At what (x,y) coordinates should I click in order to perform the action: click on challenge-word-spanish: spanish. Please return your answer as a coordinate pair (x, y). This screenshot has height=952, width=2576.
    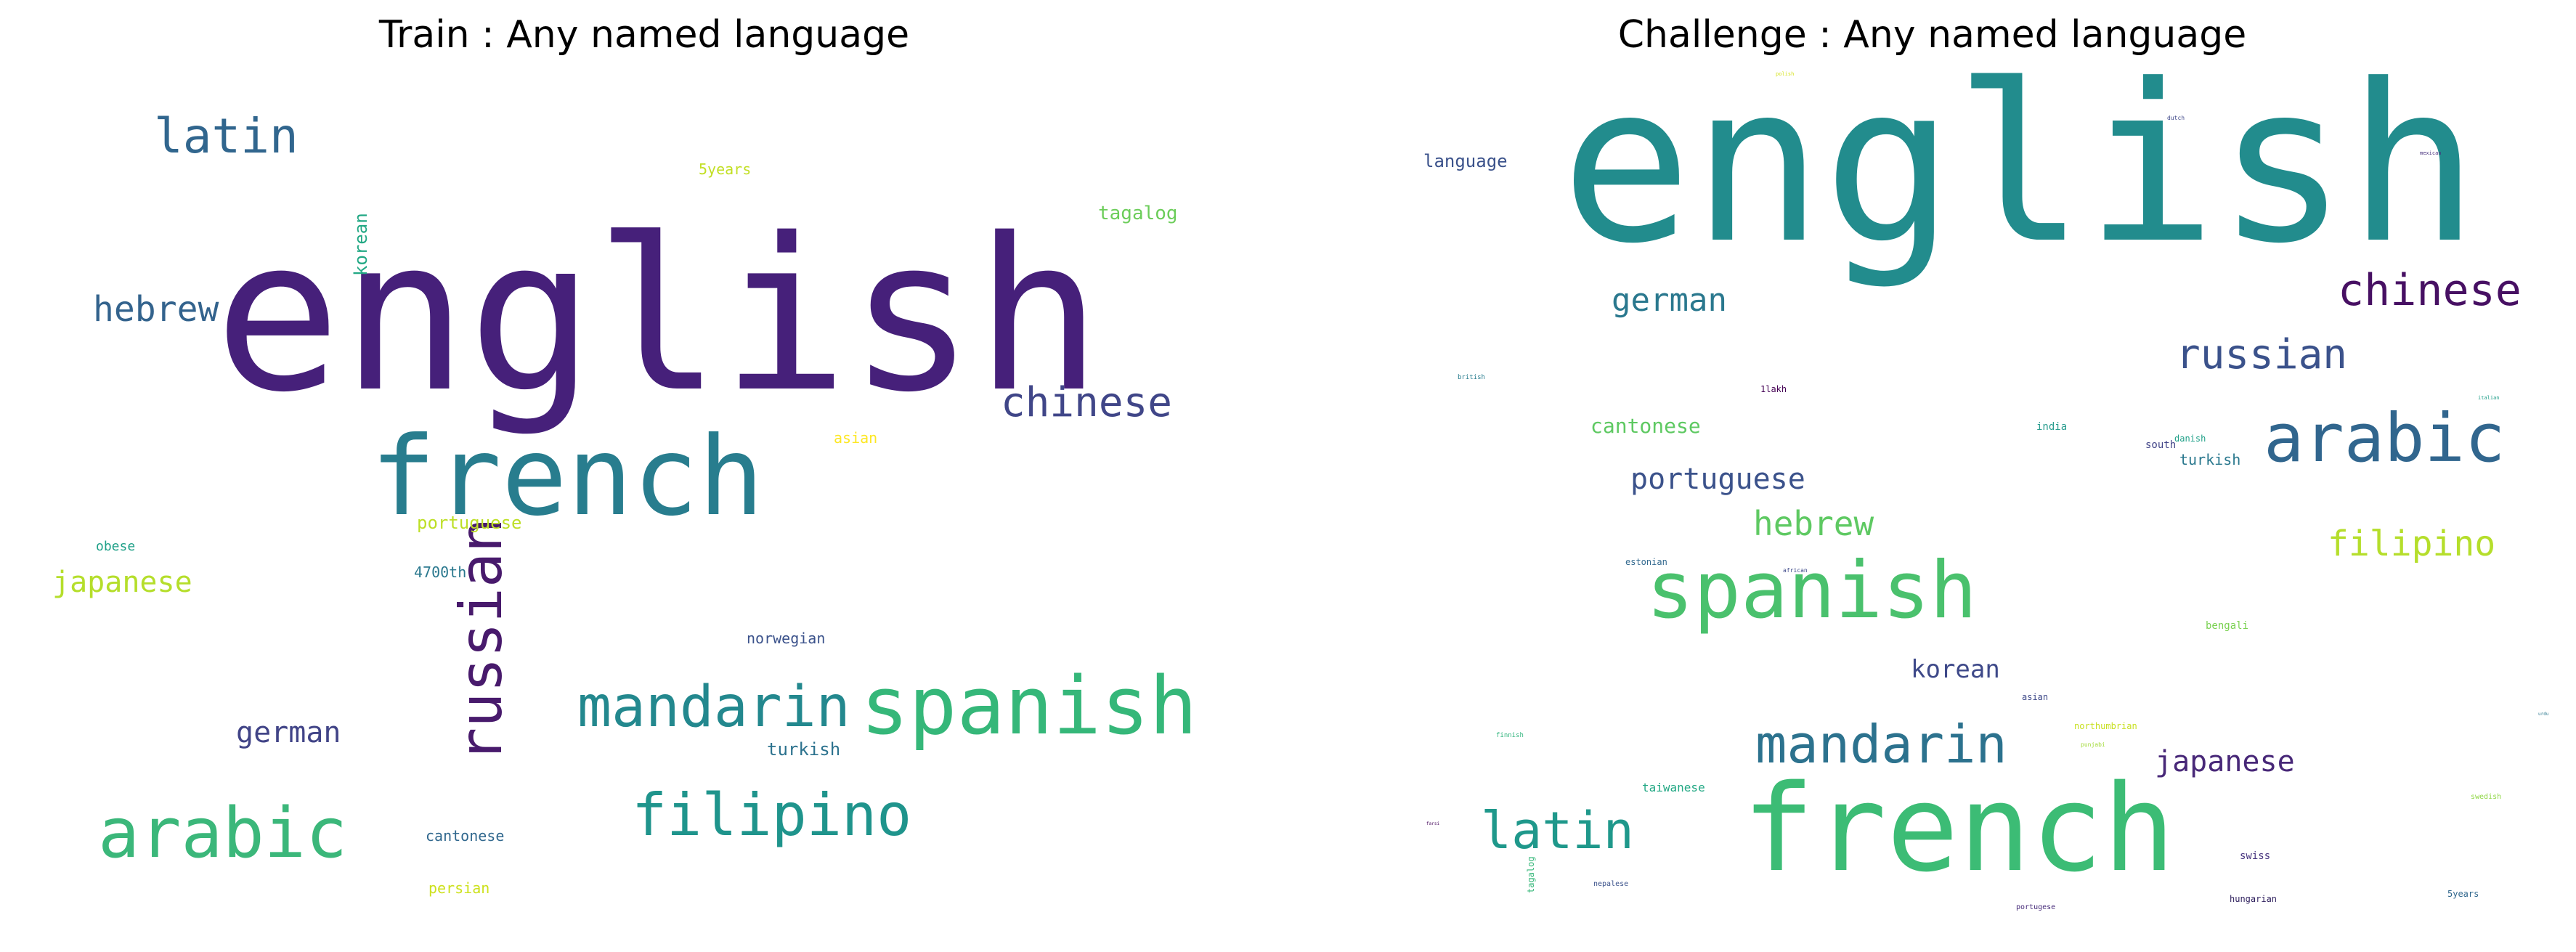
    Looking at the image, I should click on (1811, 590).